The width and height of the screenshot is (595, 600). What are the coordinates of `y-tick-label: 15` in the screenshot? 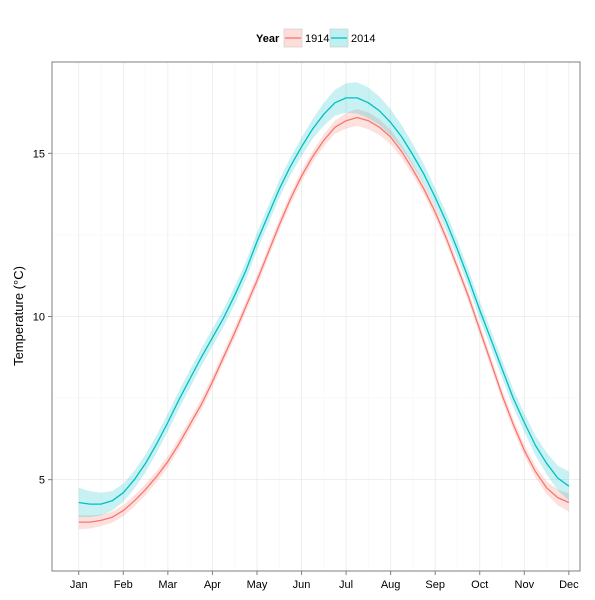 It's located at (39, 154).